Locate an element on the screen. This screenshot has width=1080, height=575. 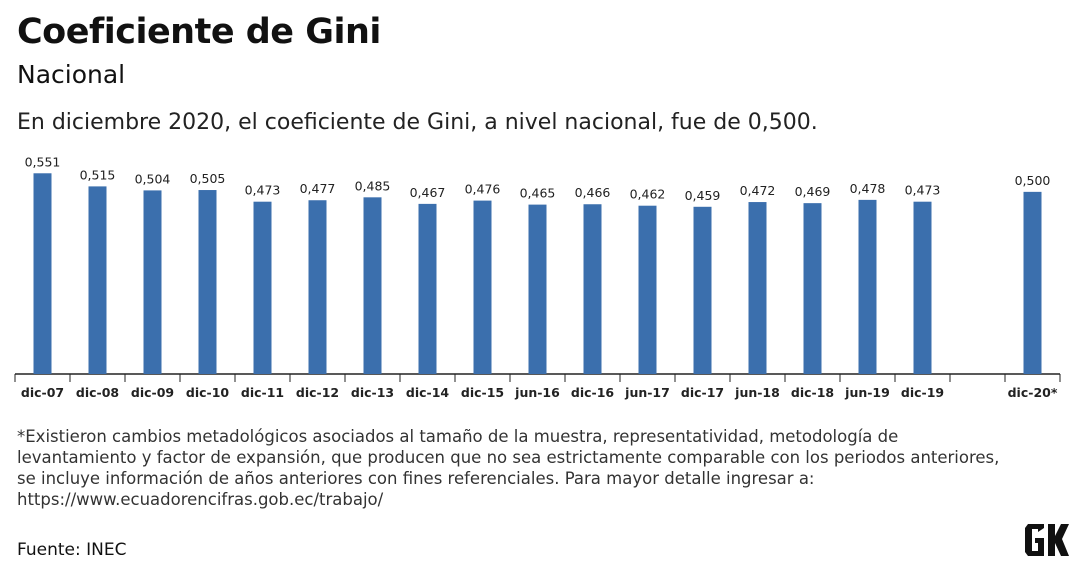
x-tick-label: dic-15 is located at coordinates (482, 392).